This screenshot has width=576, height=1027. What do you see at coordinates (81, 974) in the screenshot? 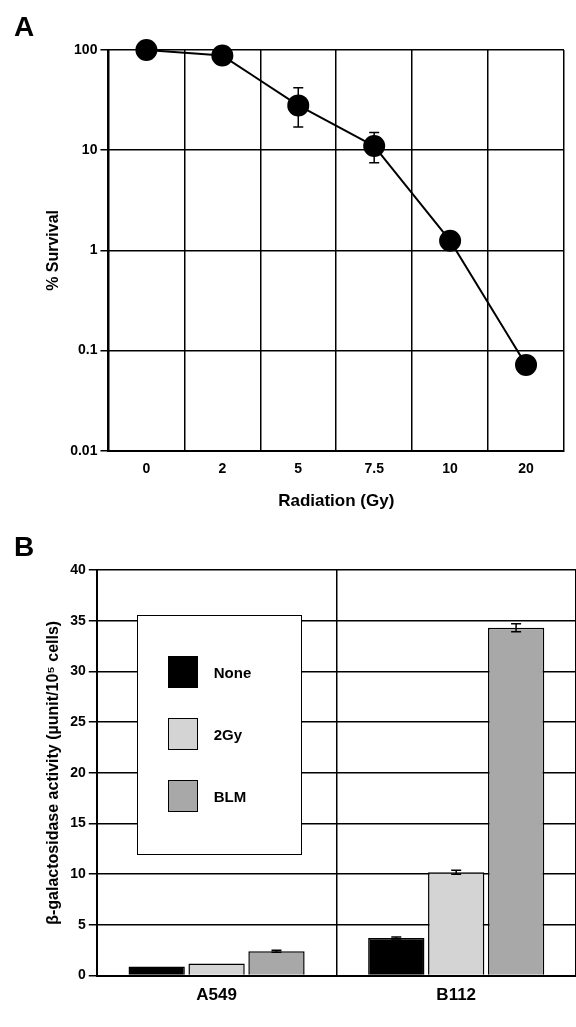
I see `y-tick-label: 0` at bounding box center [81, 974].